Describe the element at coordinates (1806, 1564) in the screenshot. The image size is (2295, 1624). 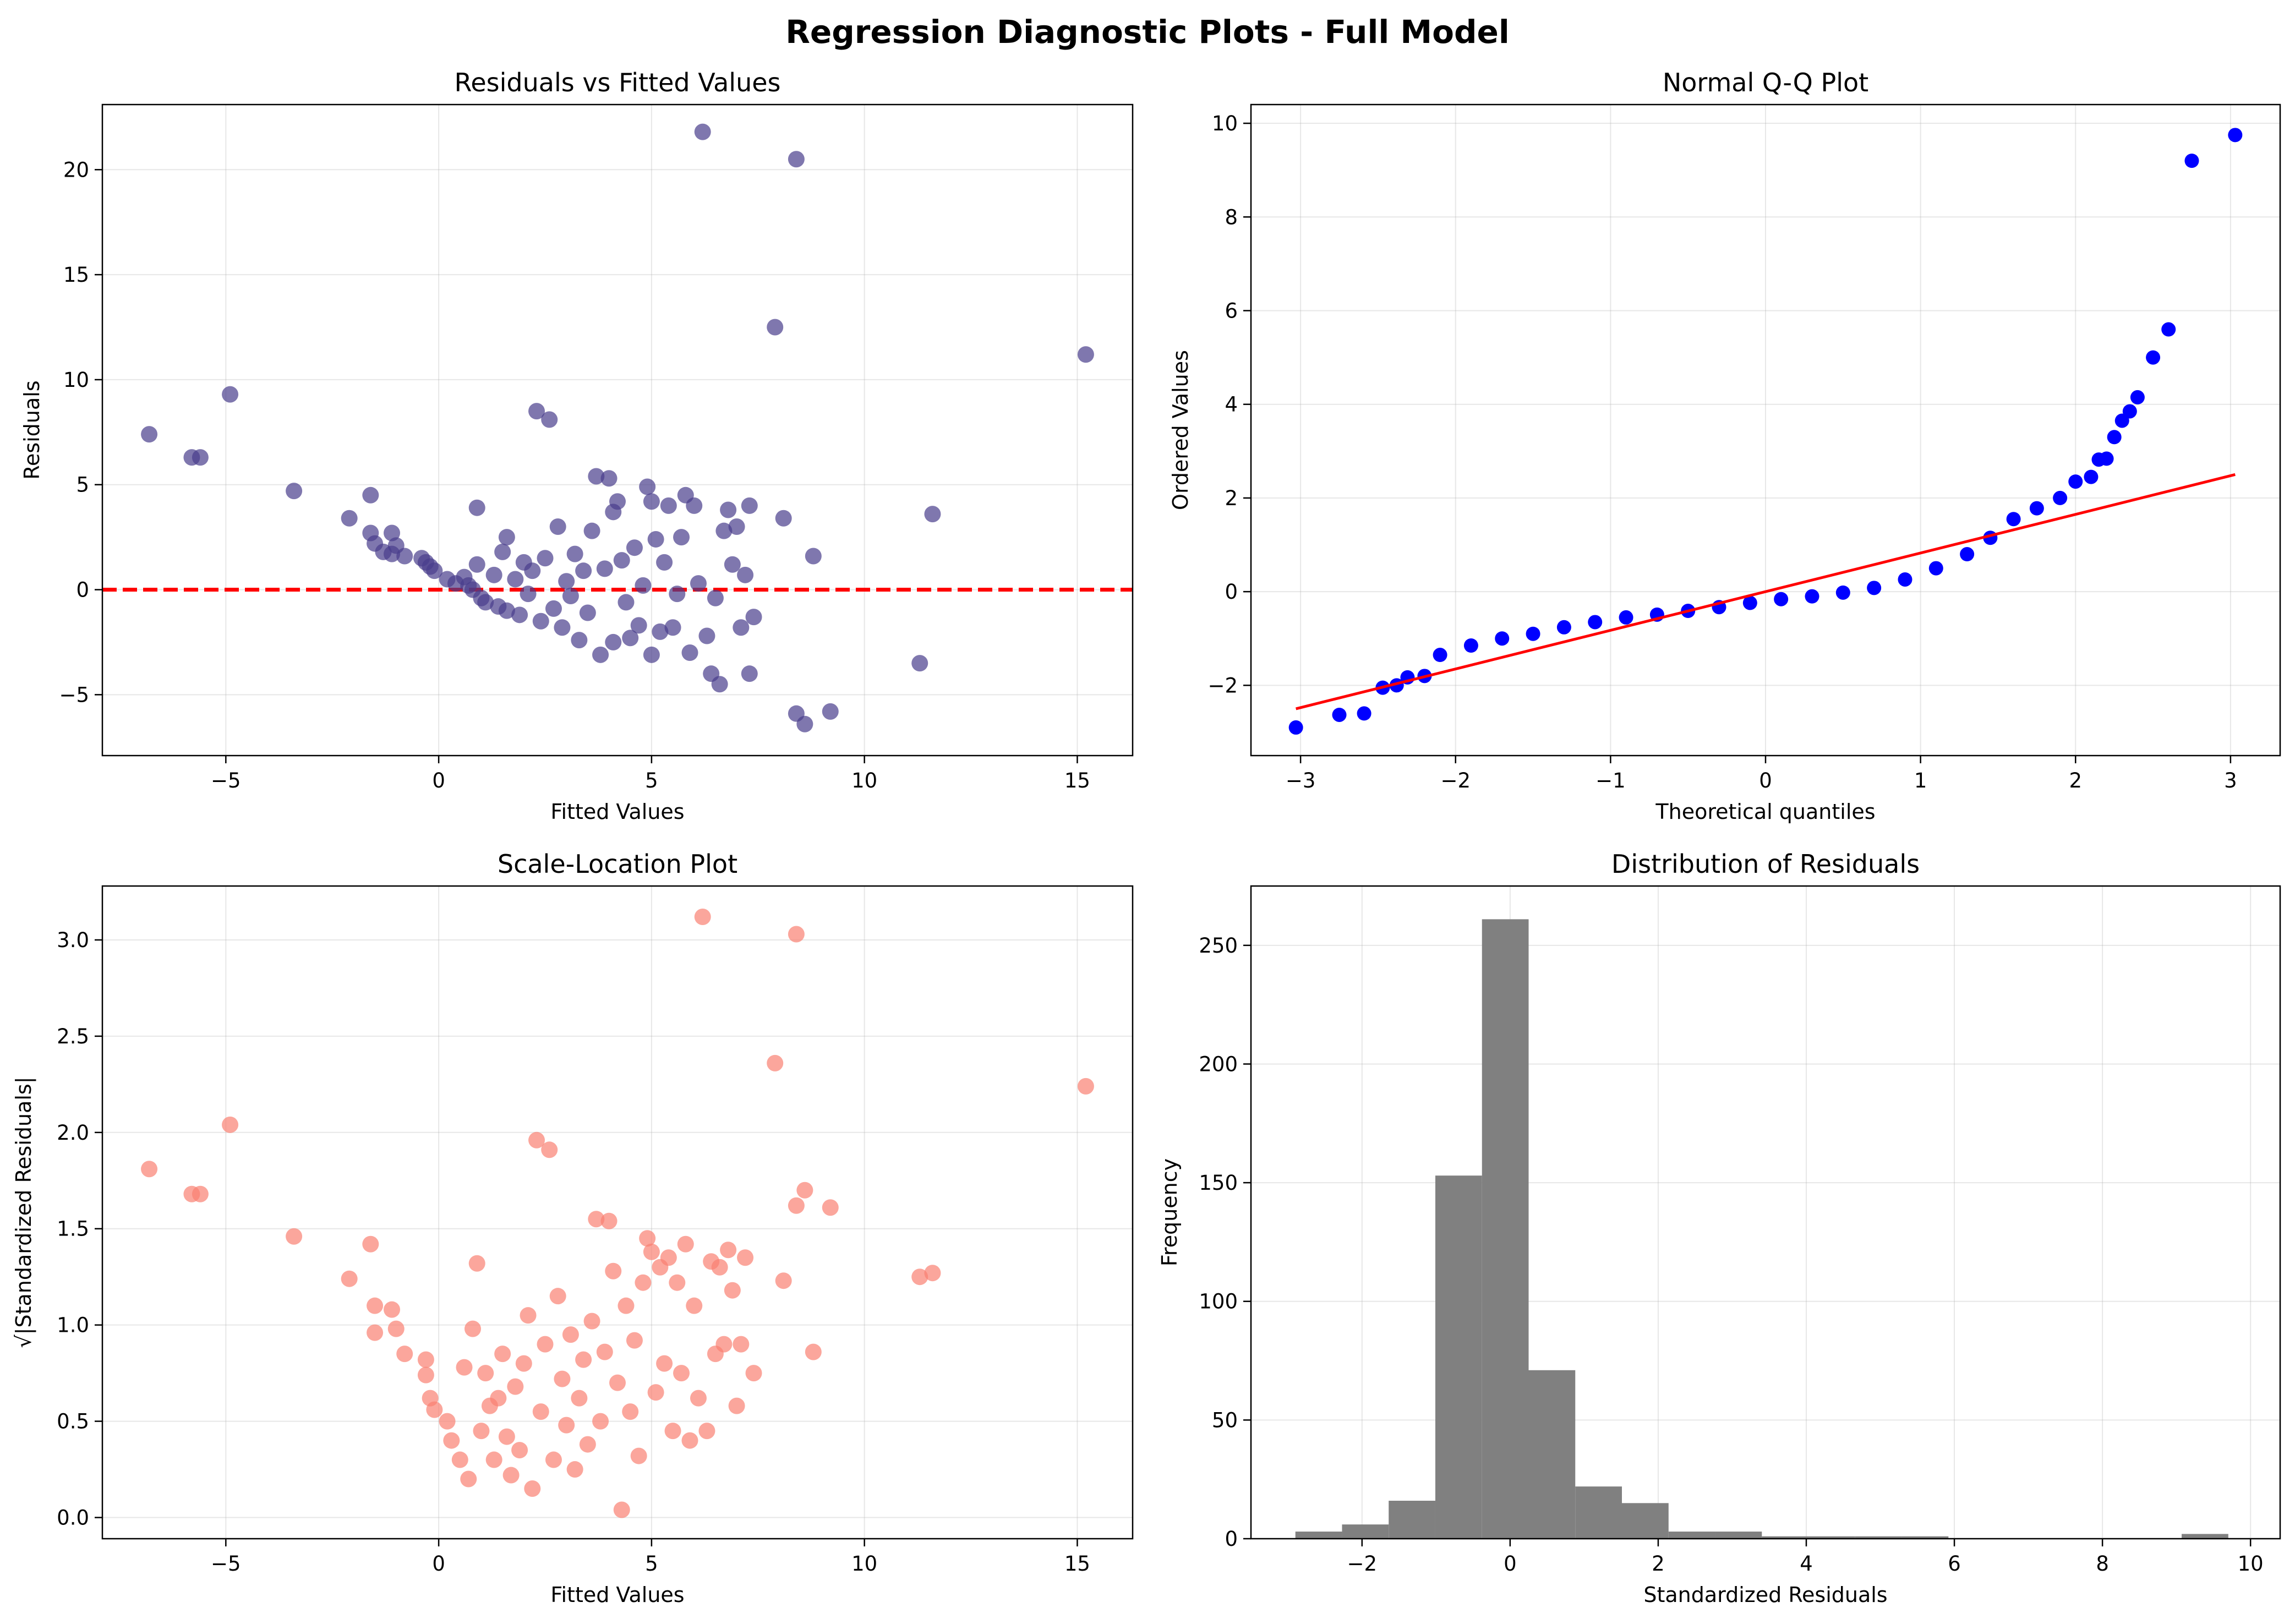
I see `hist-xtick-label: 4` at that location.